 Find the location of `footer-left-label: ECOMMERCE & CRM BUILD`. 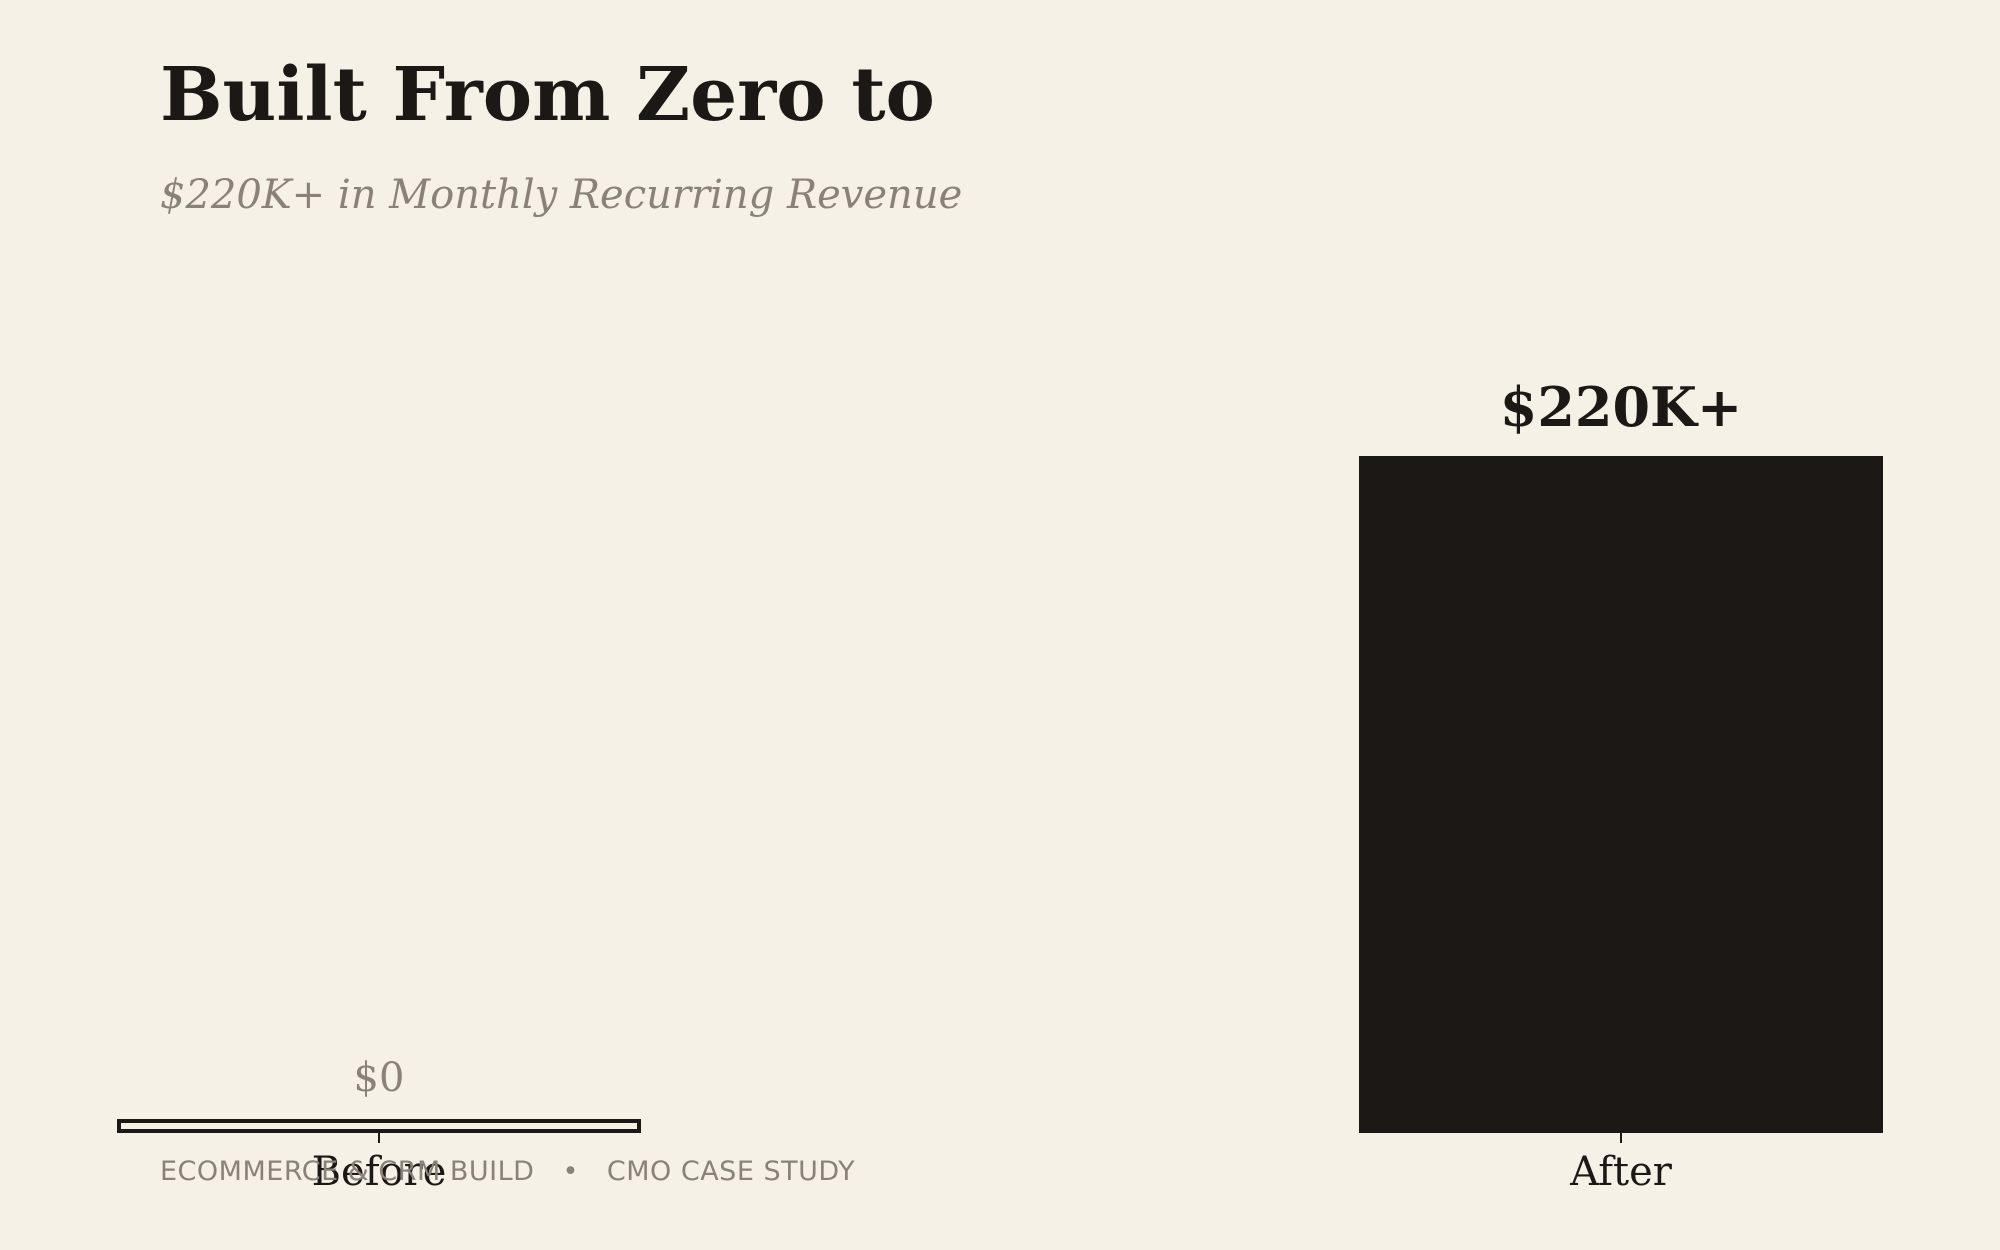

footer-left-label: ECOMMERCE & CRM BUILD is located at coordinates (347, 1171).